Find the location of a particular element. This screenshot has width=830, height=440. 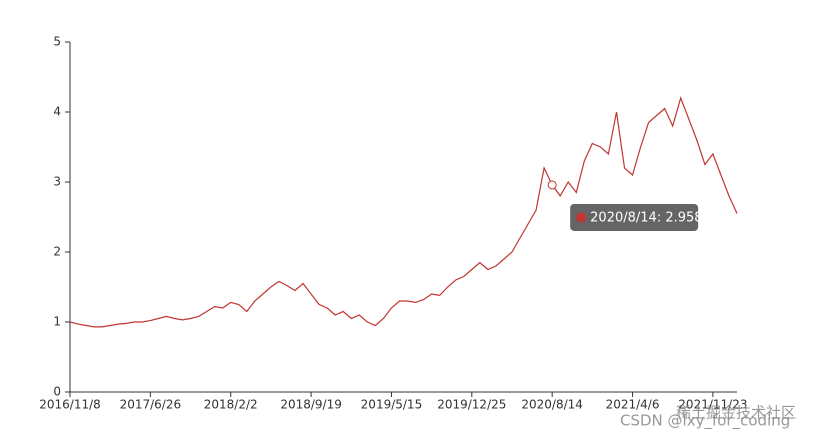

y-tick-label: 2 is located at coordinates (57, 252).